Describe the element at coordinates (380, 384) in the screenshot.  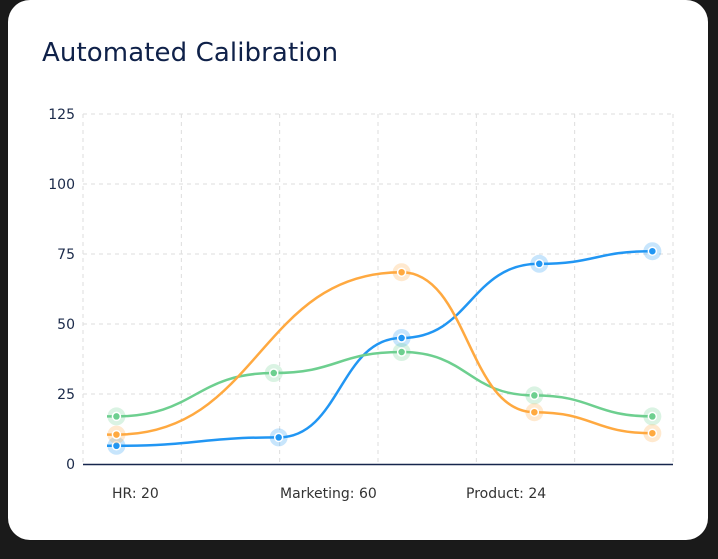
I see `series-line-green` at that location.